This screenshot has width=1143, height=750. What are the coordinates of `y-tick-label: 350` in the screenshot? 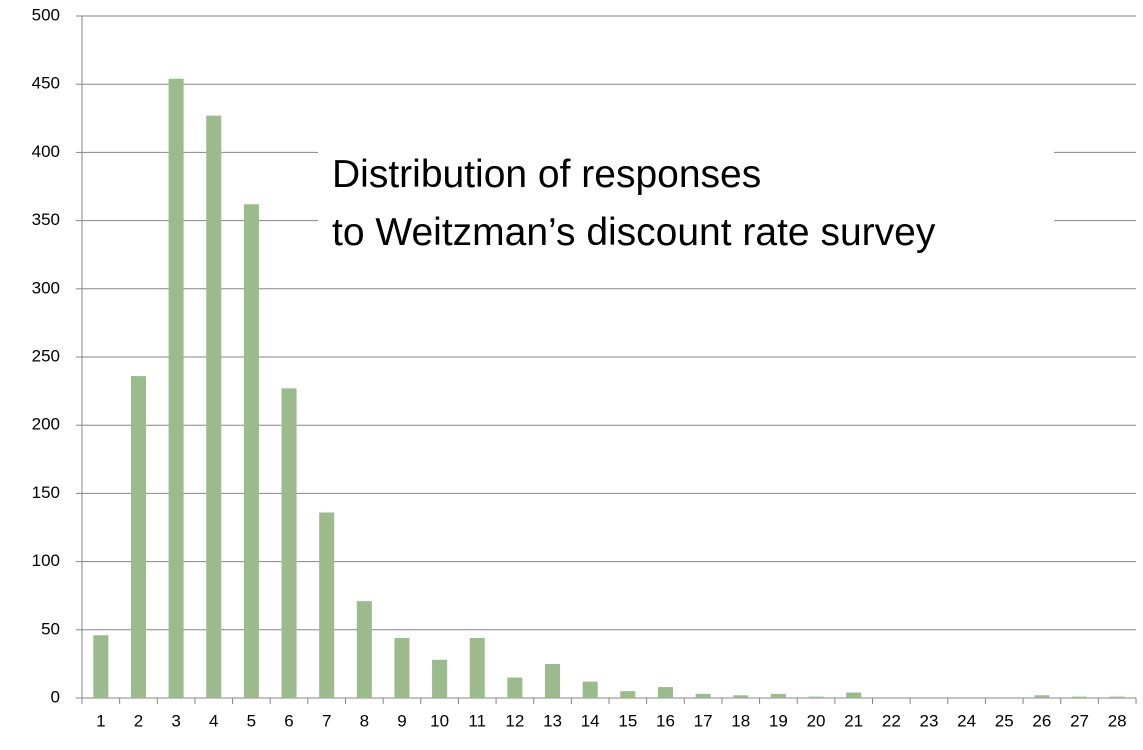 It's located at (46, 219).